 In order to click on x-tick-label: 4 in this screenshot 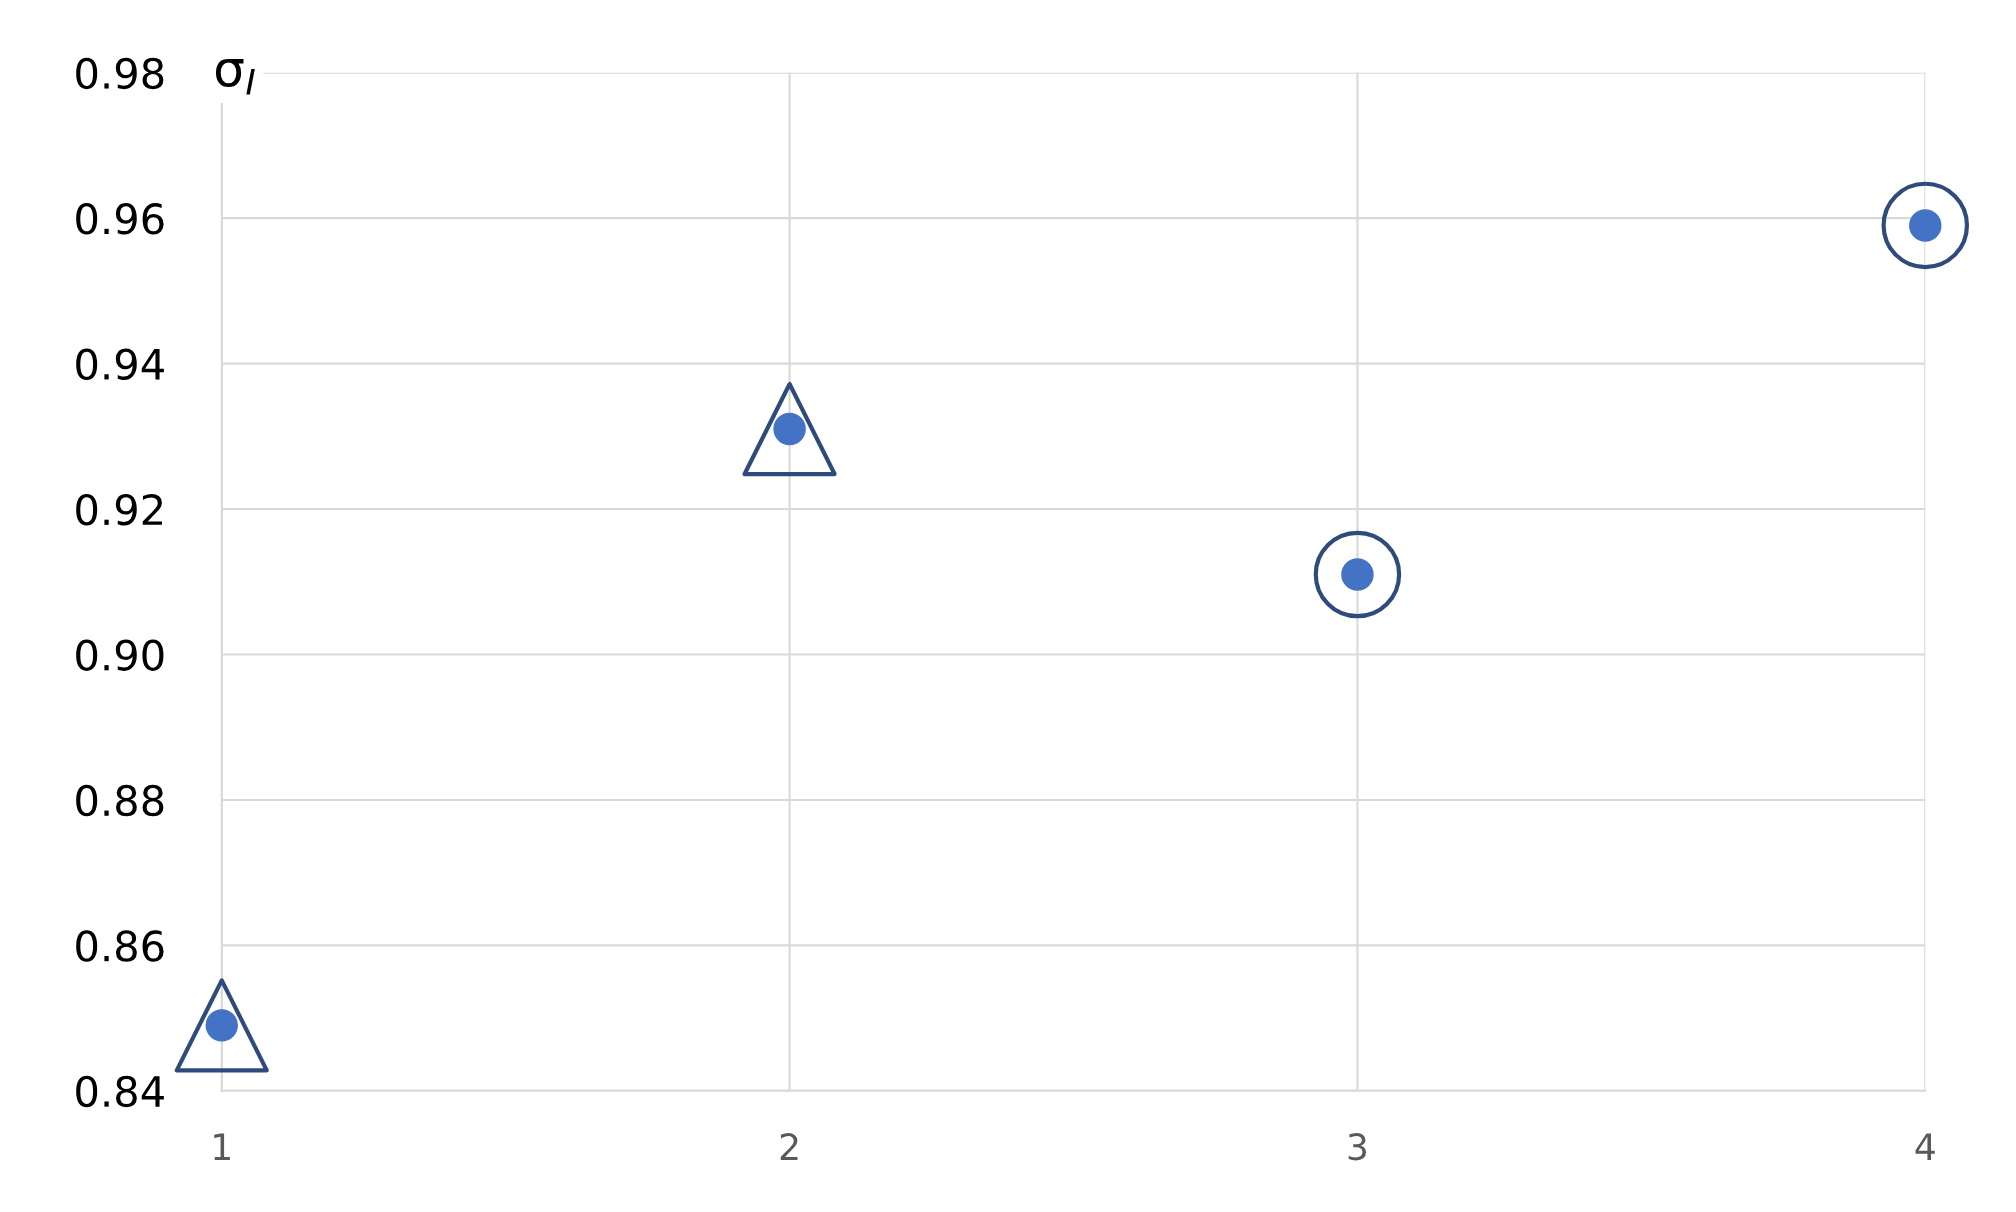, I will do `click(1925, 1146)`.